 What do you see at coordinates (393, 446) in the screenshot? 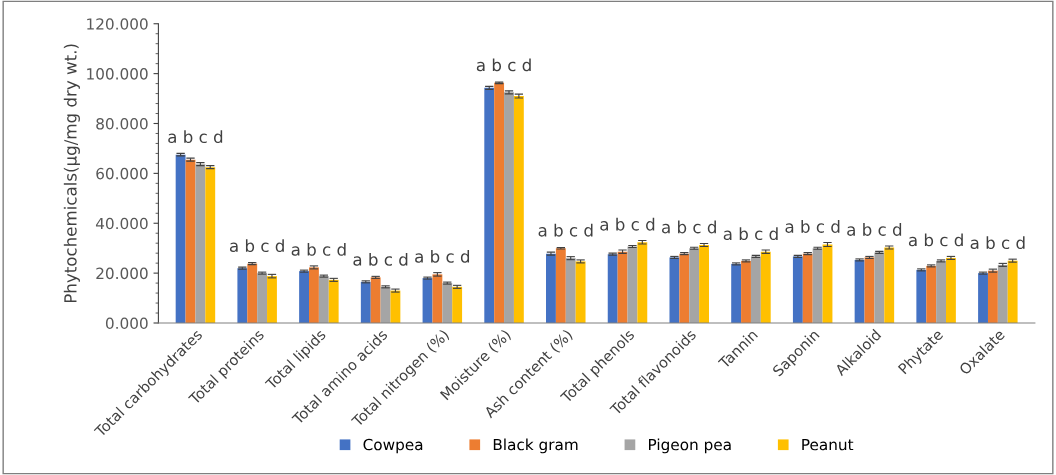
I see `legend-label: Cowpea` at bounding box center [393, 446].